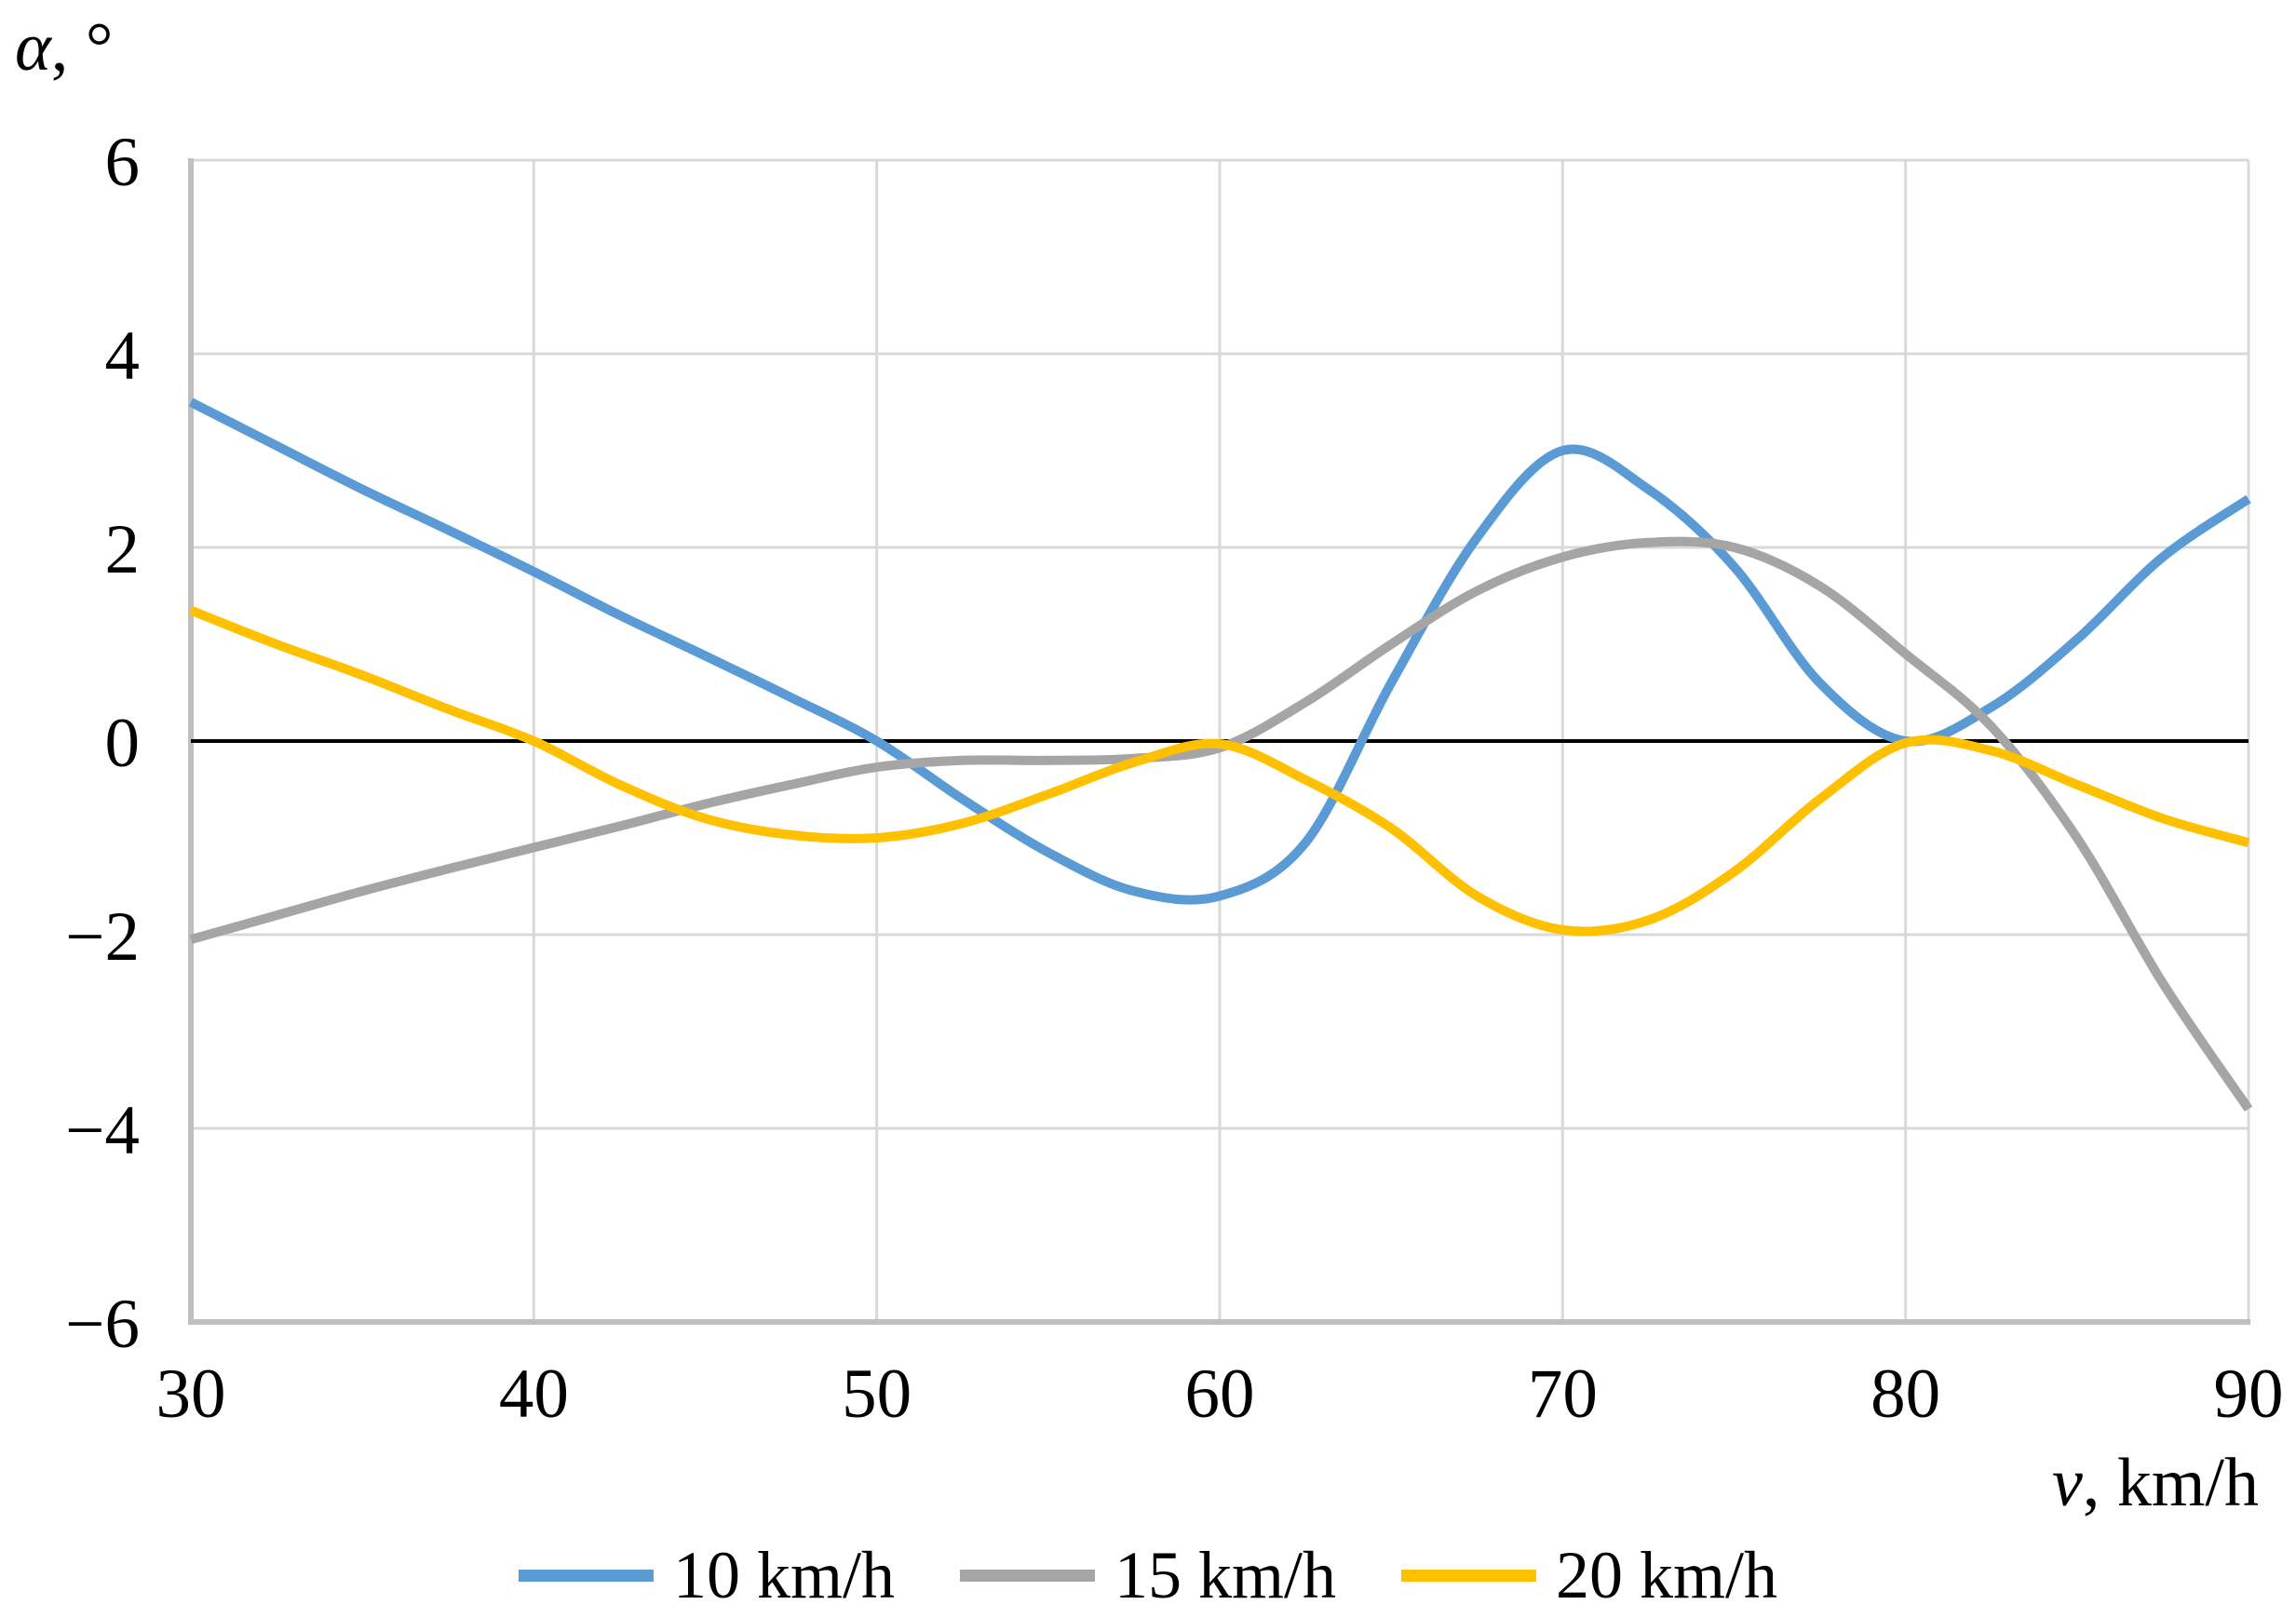 The width and height of the screenshot is (2296, 1618). I want to click on x-axis-title: v, km/h, so click(2155, 1483).